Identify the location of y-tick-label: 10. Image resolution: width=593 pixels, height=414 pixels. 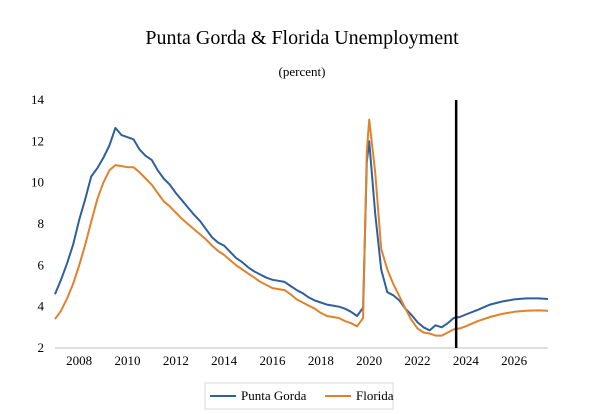
(37, 182).